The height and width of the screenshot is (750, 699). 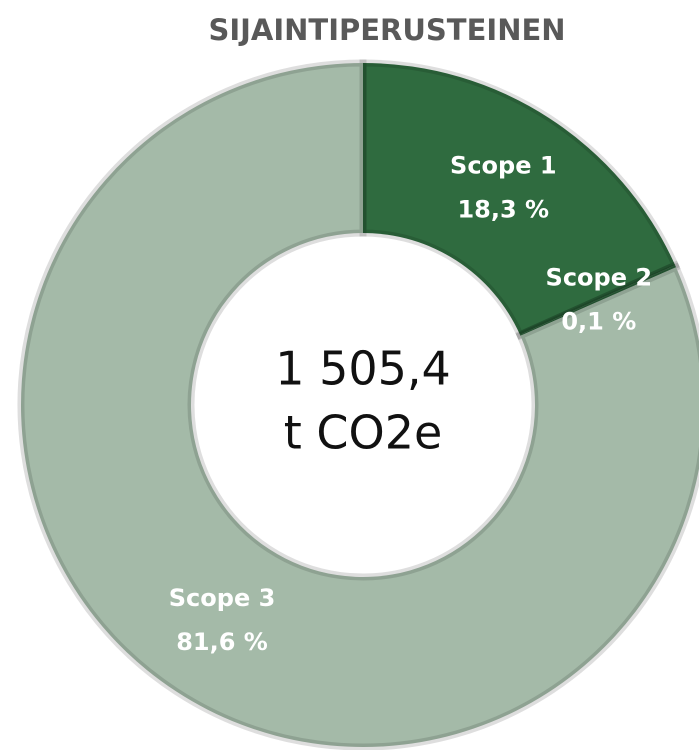 What do you see at coordinates (503, 209) in the screenshot?
I see `slice-value-label: 18,3 %` at bounding box center [503, 209].